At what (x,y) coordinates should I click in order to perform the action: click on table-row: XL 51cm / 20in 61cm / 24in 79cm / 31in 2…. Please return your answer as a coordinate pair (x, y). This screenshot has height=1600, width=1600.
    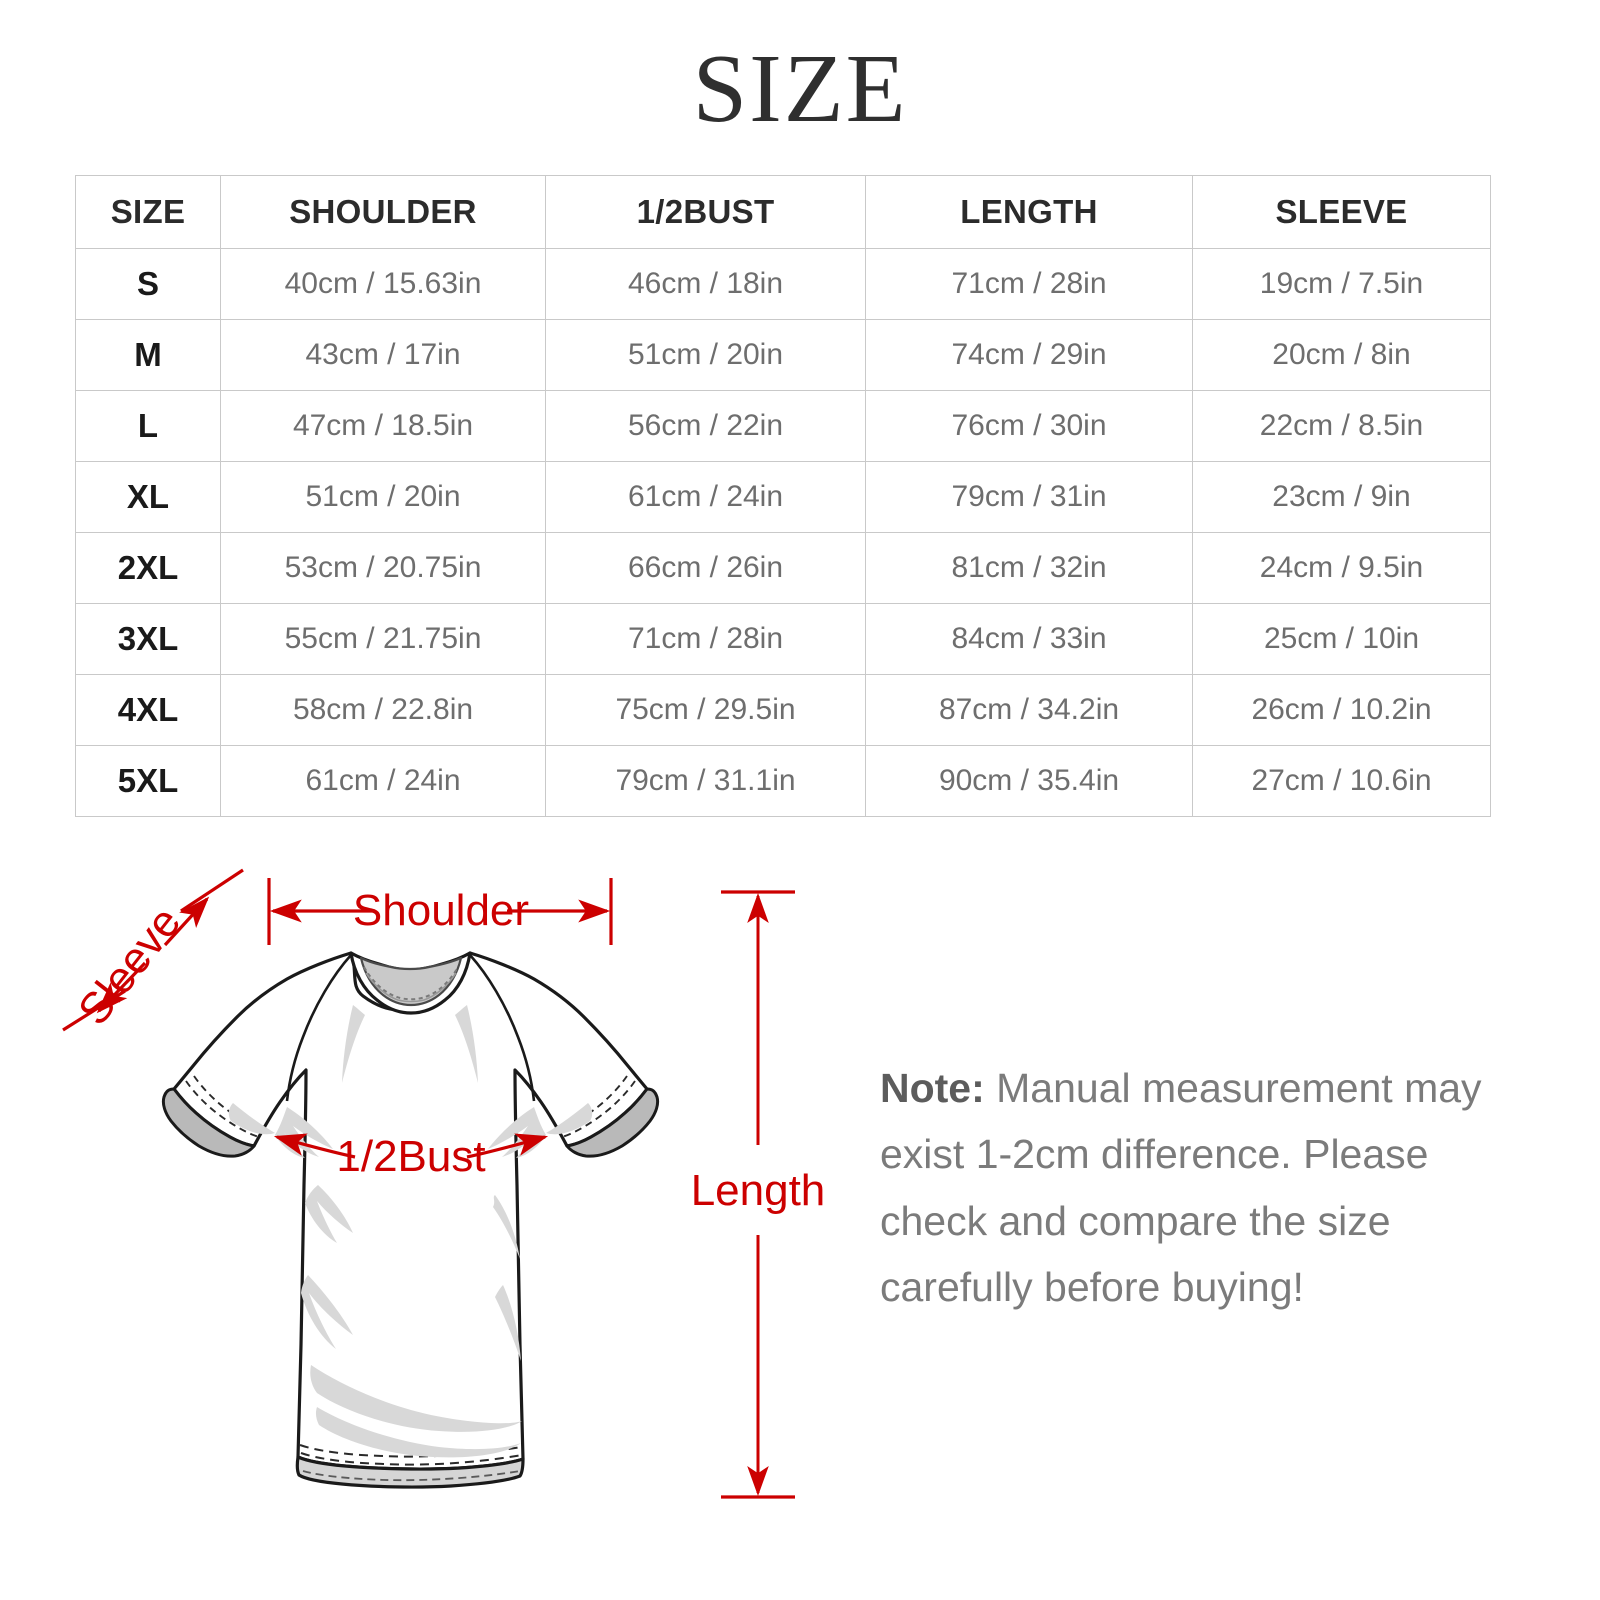
    Looking at the image, I should click on (783, 497).